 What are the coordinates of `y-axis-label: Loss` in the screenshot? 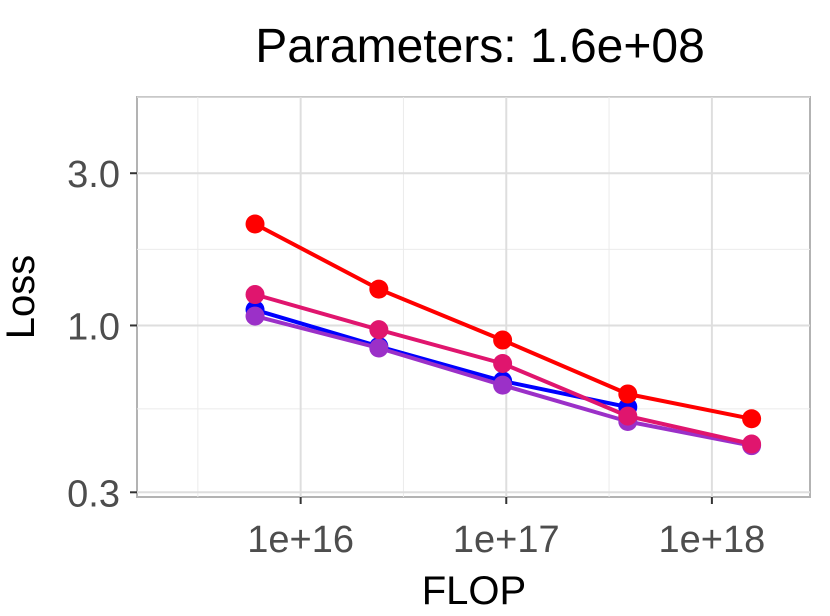 It's located at (21, 297).